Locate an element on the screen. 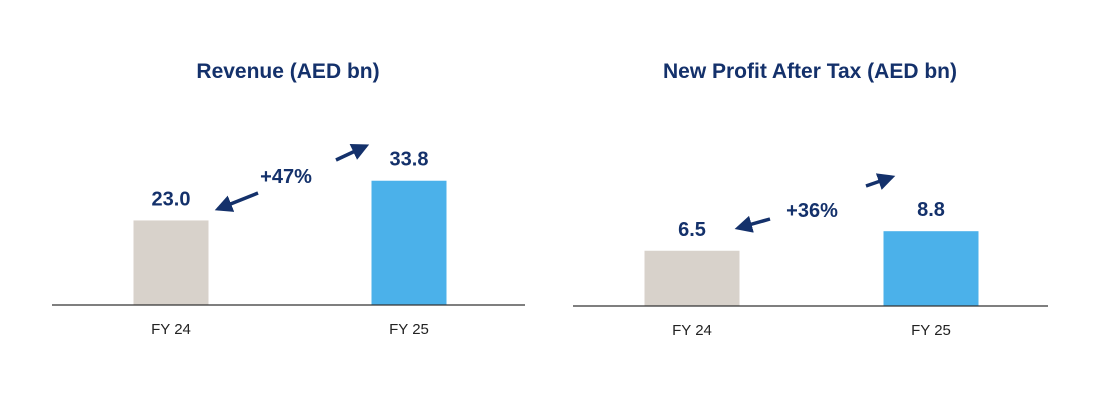 Image resolution: width=1100 pixels, height=401 pixels. revenue-chart-title: Revenue (AED bn) is located at coordinates (287, 71).